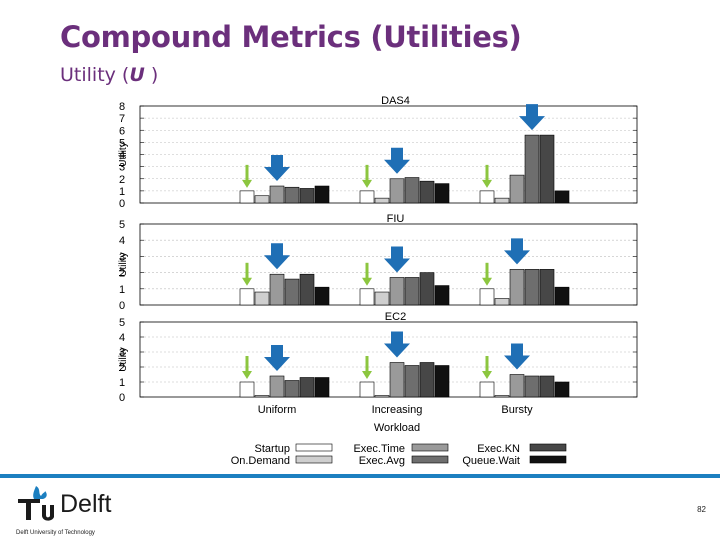 The height and width of the screenshot is (540, 720). Describe the element at coordinates (137, 75) in the screenshot. I see `subtitle-variable: U` at that location.